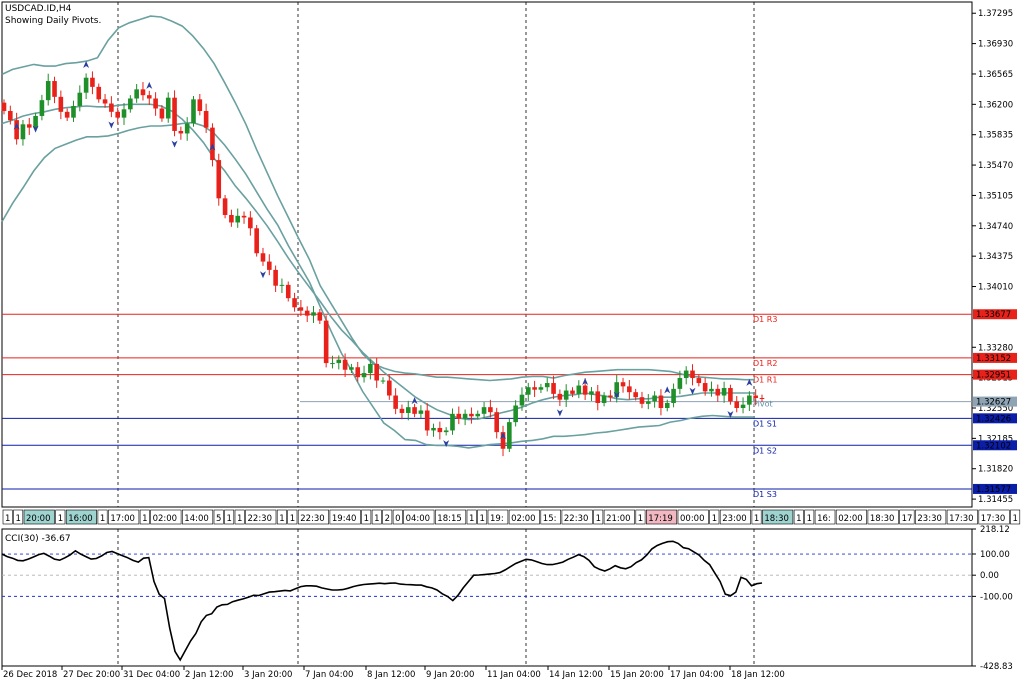 This screenshot has width=1024, height=683. Describe the element at coordinates (660, 519) in the screenshot. I see `period-label: 17:19` at that location.